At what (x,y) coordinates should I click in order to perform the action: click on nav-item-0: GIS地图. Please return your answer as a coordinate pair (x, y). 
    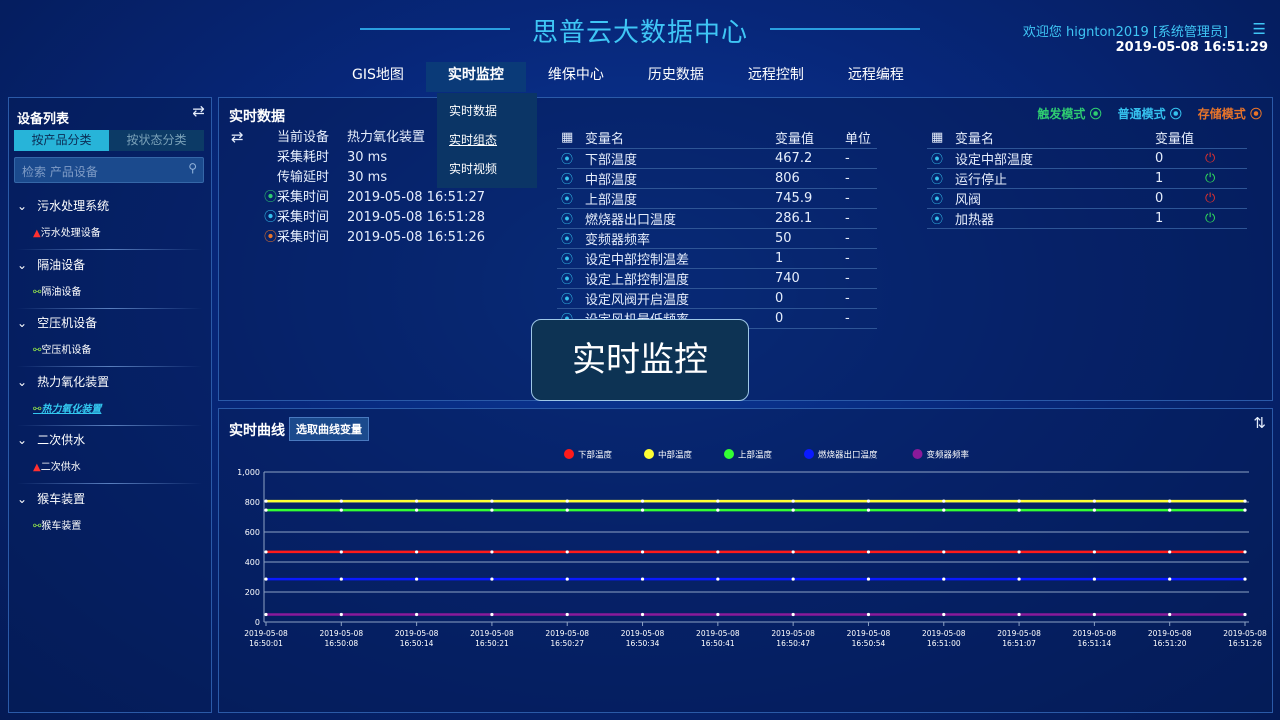
    Looking at the image, I should click on (378, 75).